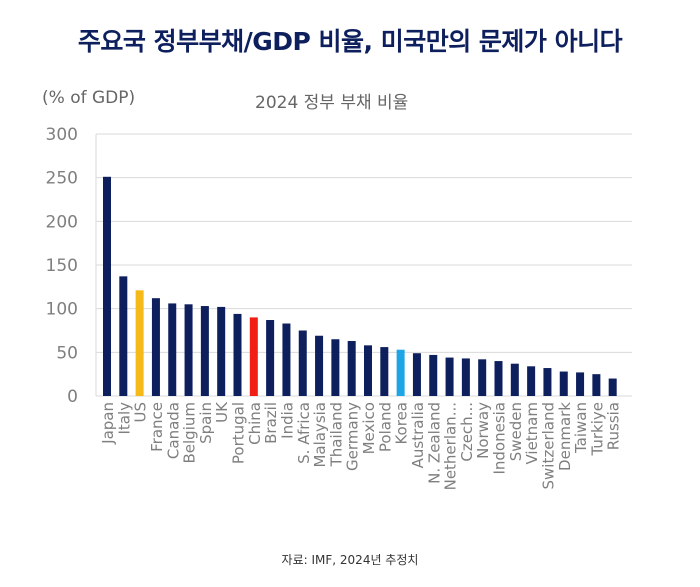 This screenshot has height=587, width=700. Describe the element at coordinates (563, 383) in the screenshot. I see `bar-denmark` at that location.